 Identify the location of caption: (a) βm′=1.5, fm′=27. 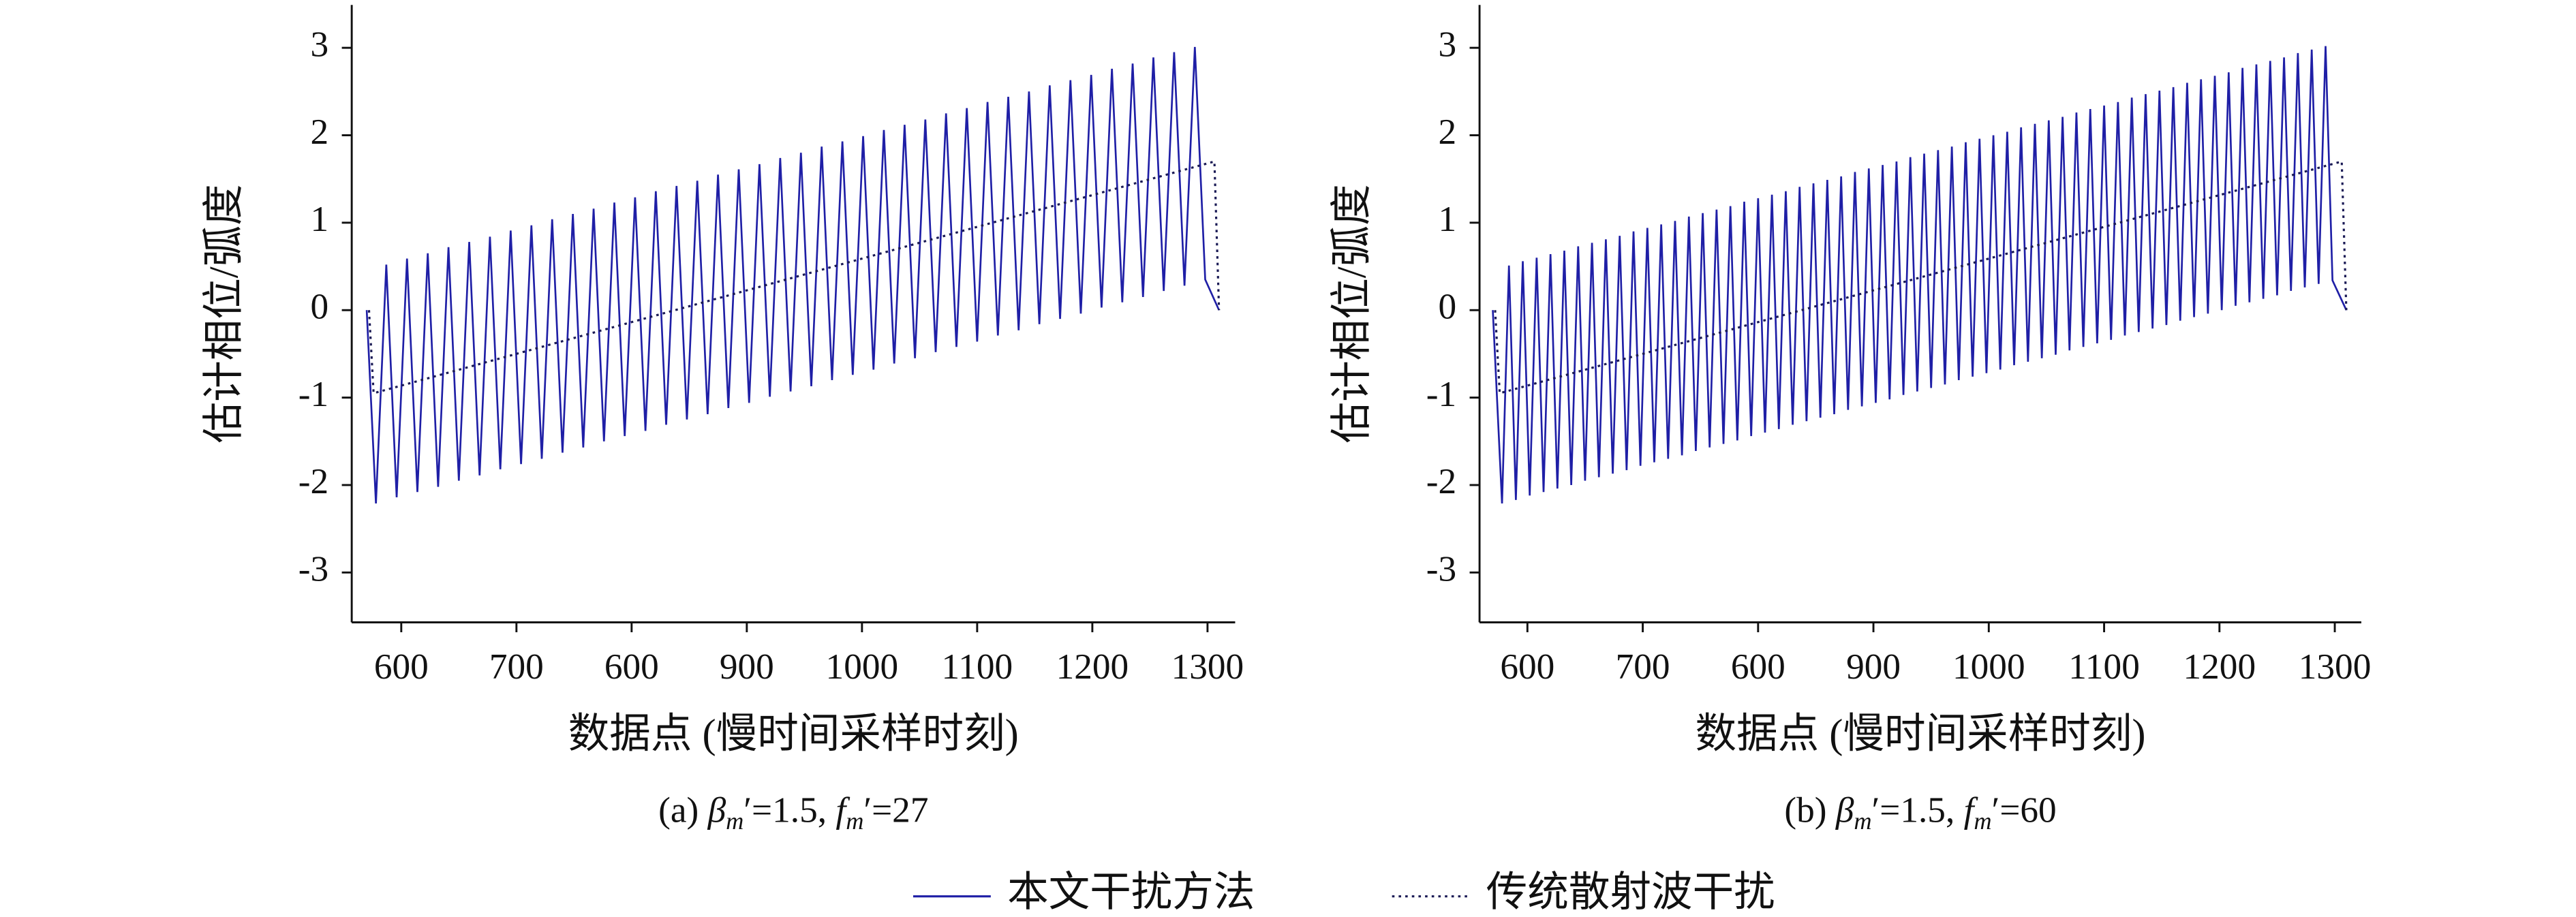
(793, 812).